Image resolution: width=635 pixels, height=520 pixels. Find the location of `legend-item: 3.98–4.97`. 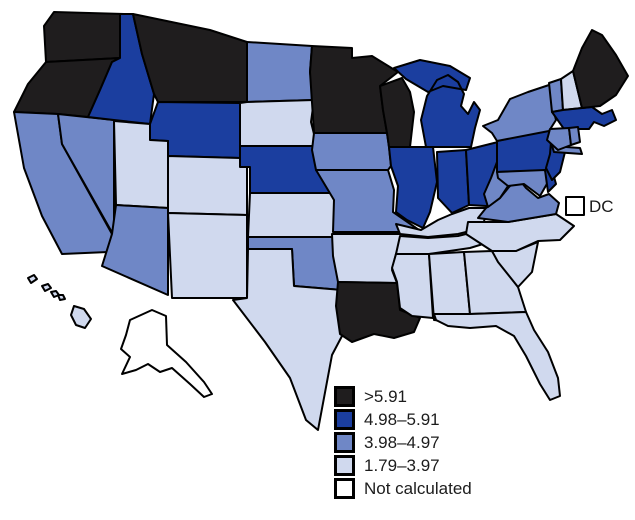

legend-item: 3.98–4.97 is located at coordinates (403, 442).